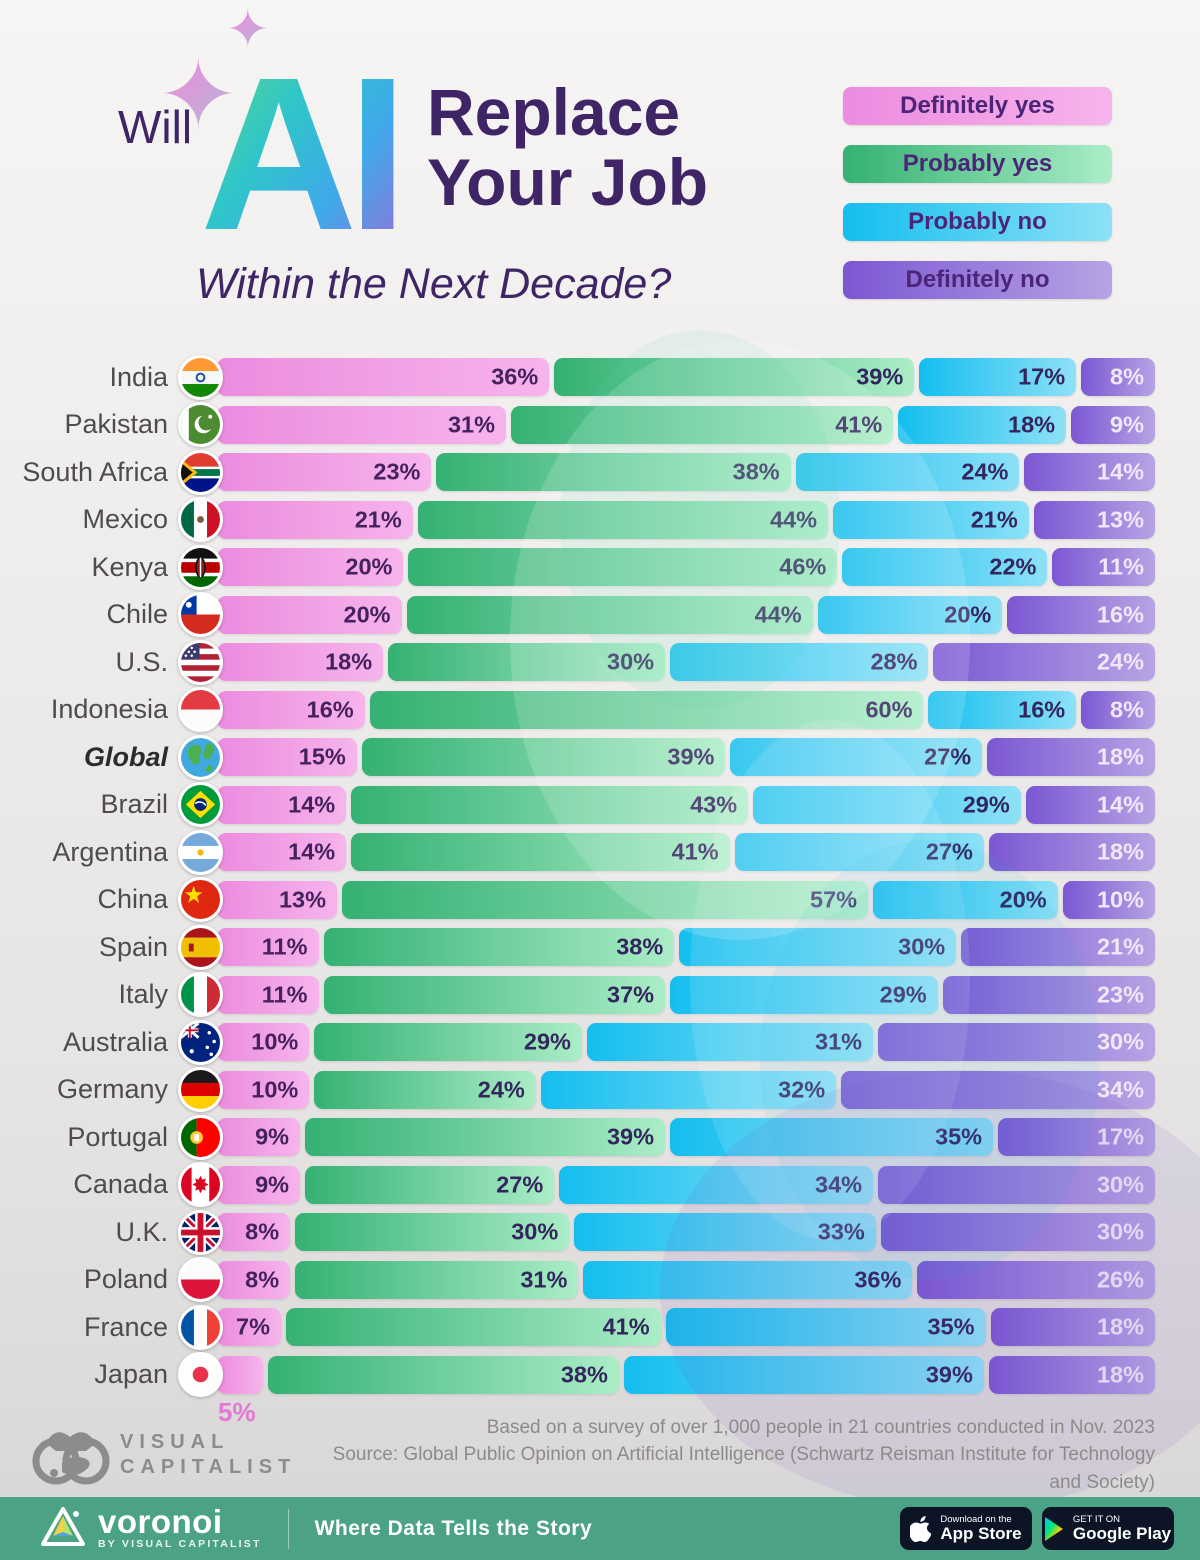 The width and height of the screenshot is (1200, 1560). Describe the element at coordinates (714, 804) in the screenshot. I see `bar-value-label: 43%` at that location.